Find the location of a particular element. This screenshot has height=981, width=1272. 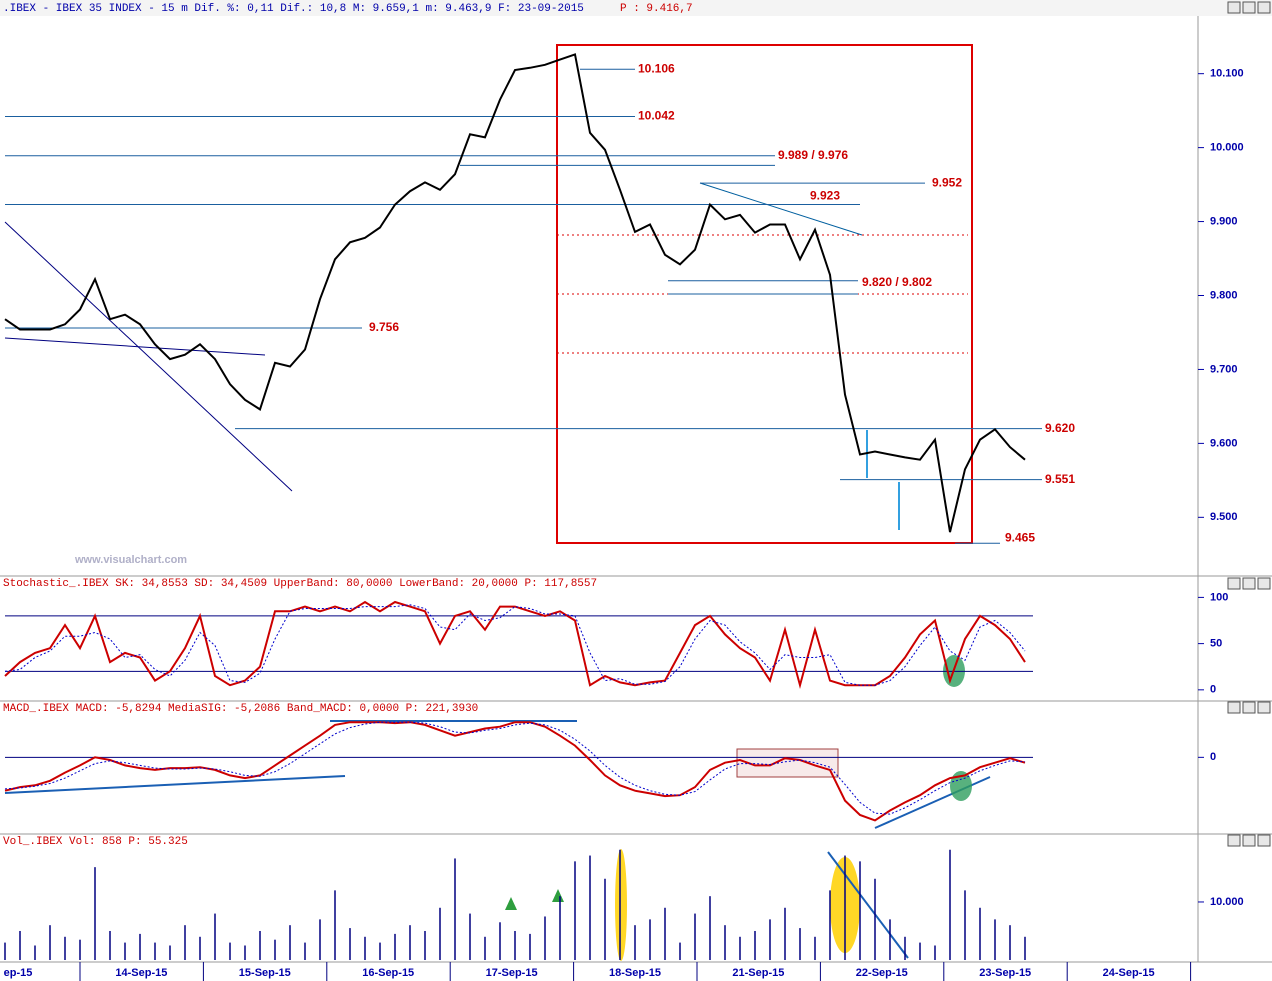

x-tick-label: 16-Sep-15 is located at coordinates (388, 973).